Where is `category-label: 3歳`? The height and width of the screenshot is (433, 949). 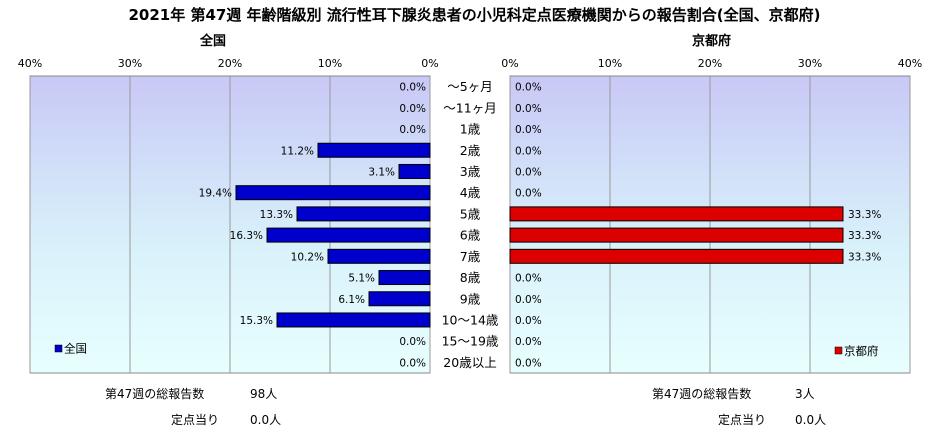 category-label: 3歳 is located at coordinates (470, 171).